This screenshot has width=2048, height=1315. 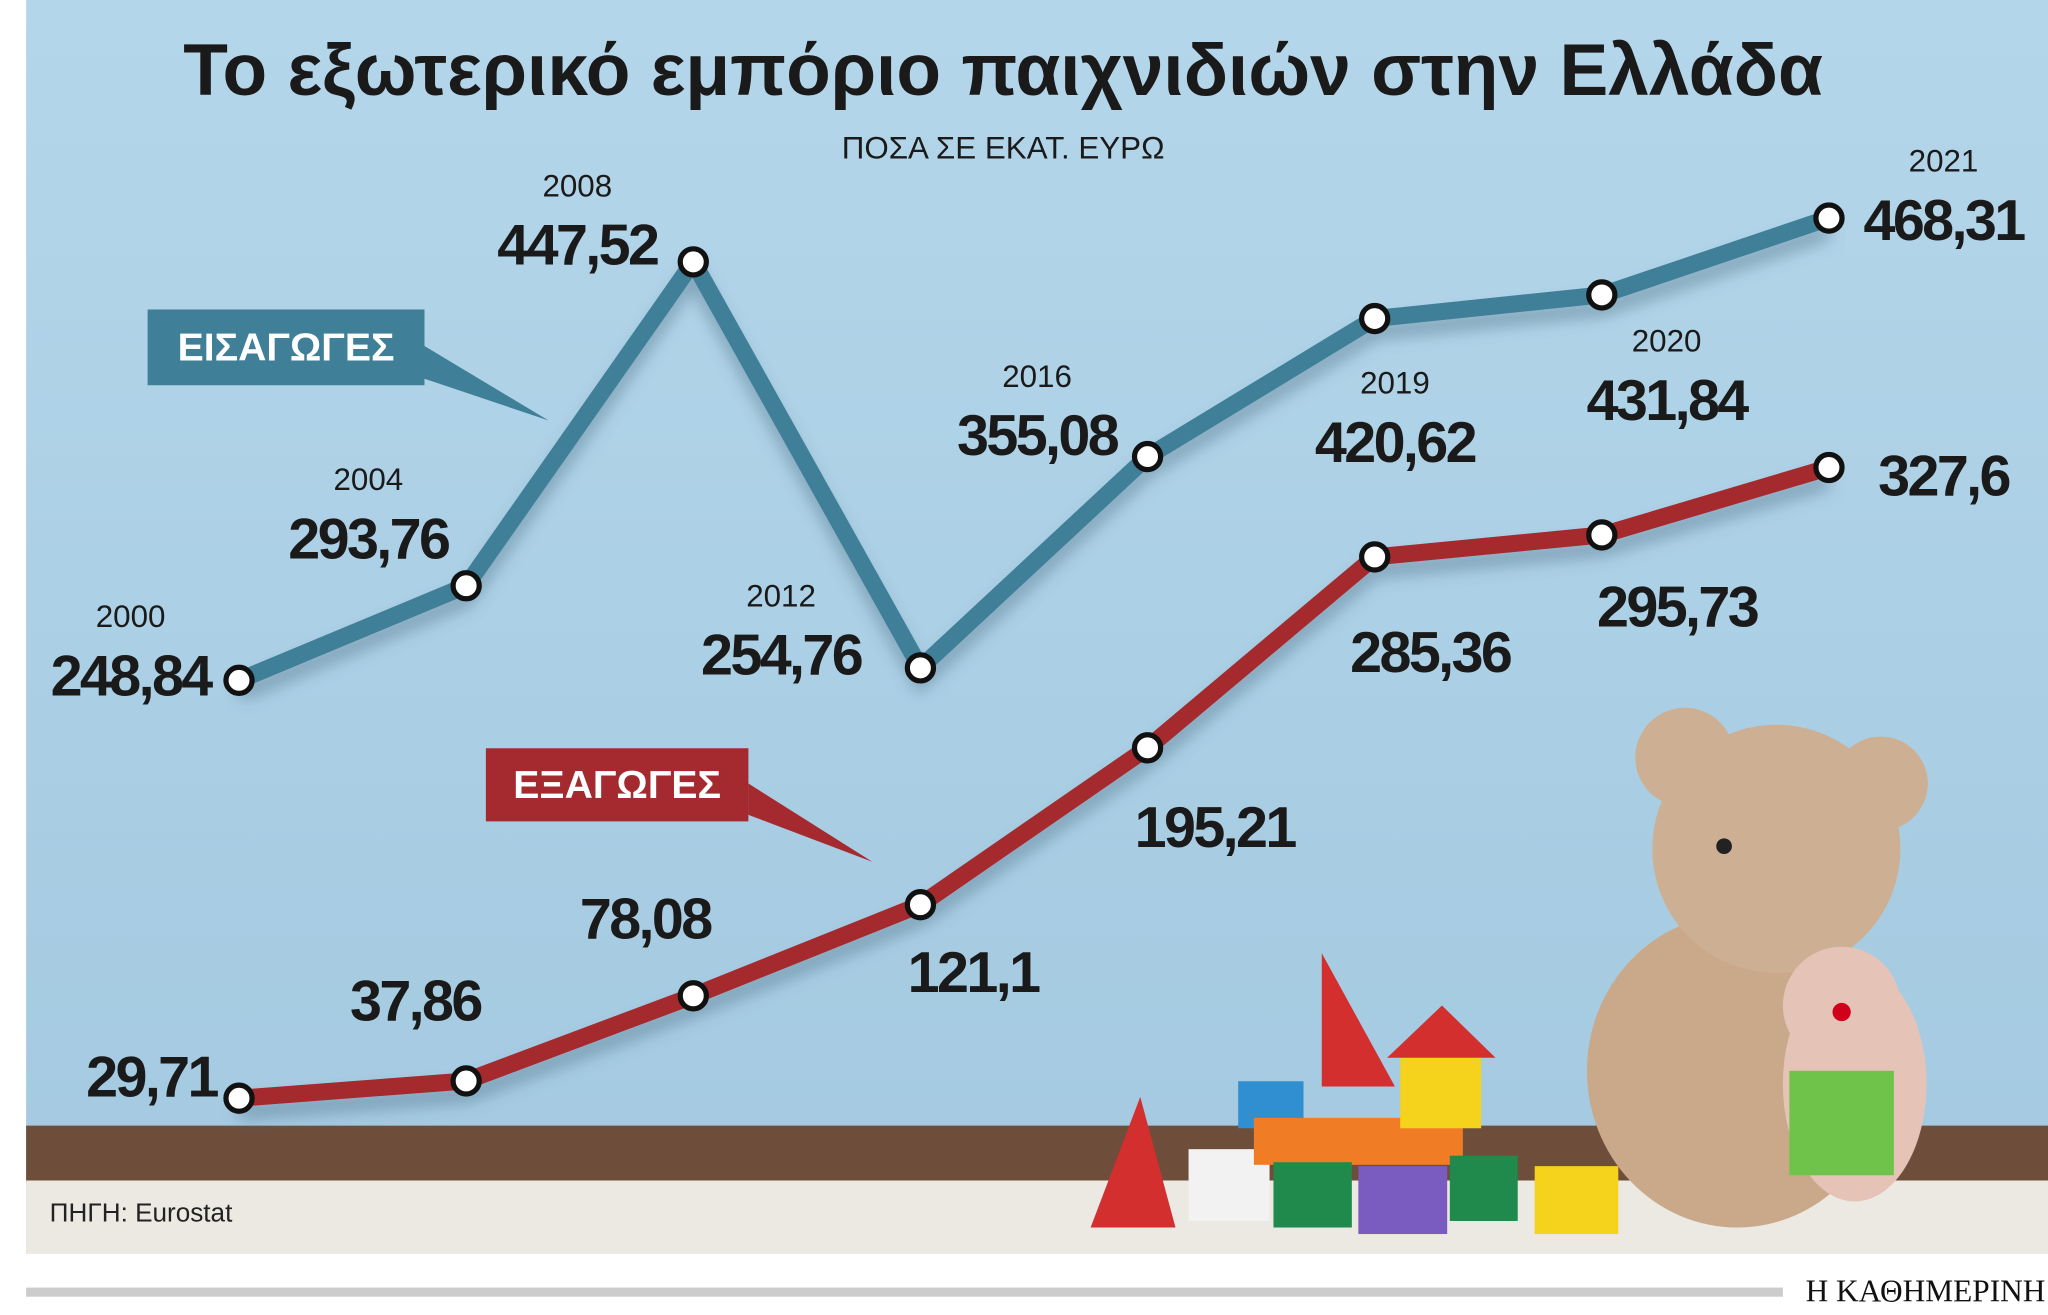 What do you see at coordinates (1677, 607) in the screenshot?
I see `value-label: 295,73` at bounding box center [1677, 607].